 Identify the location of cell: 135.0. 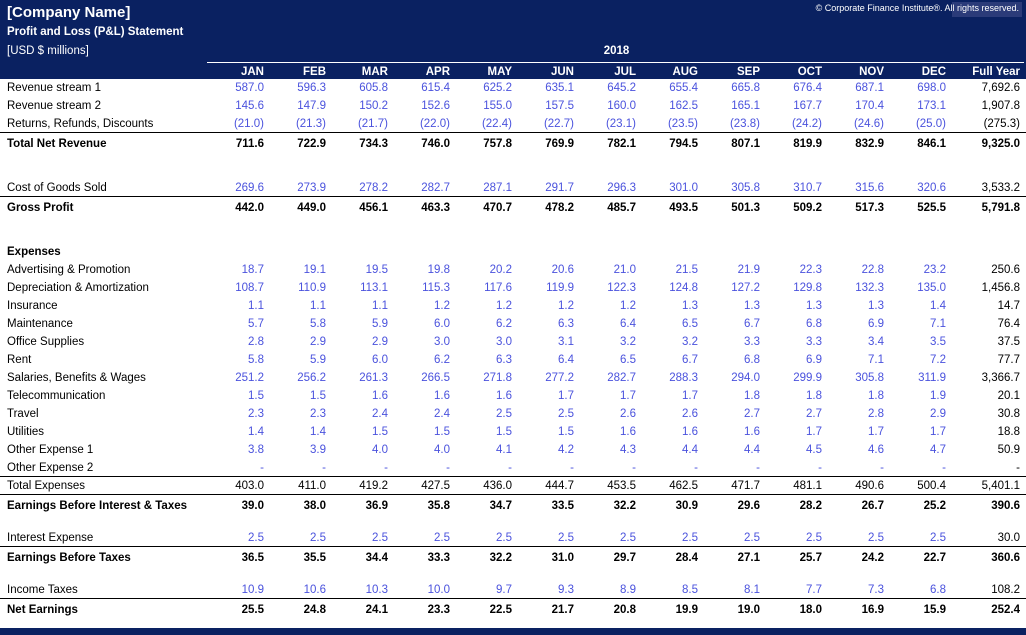
(931, 288).